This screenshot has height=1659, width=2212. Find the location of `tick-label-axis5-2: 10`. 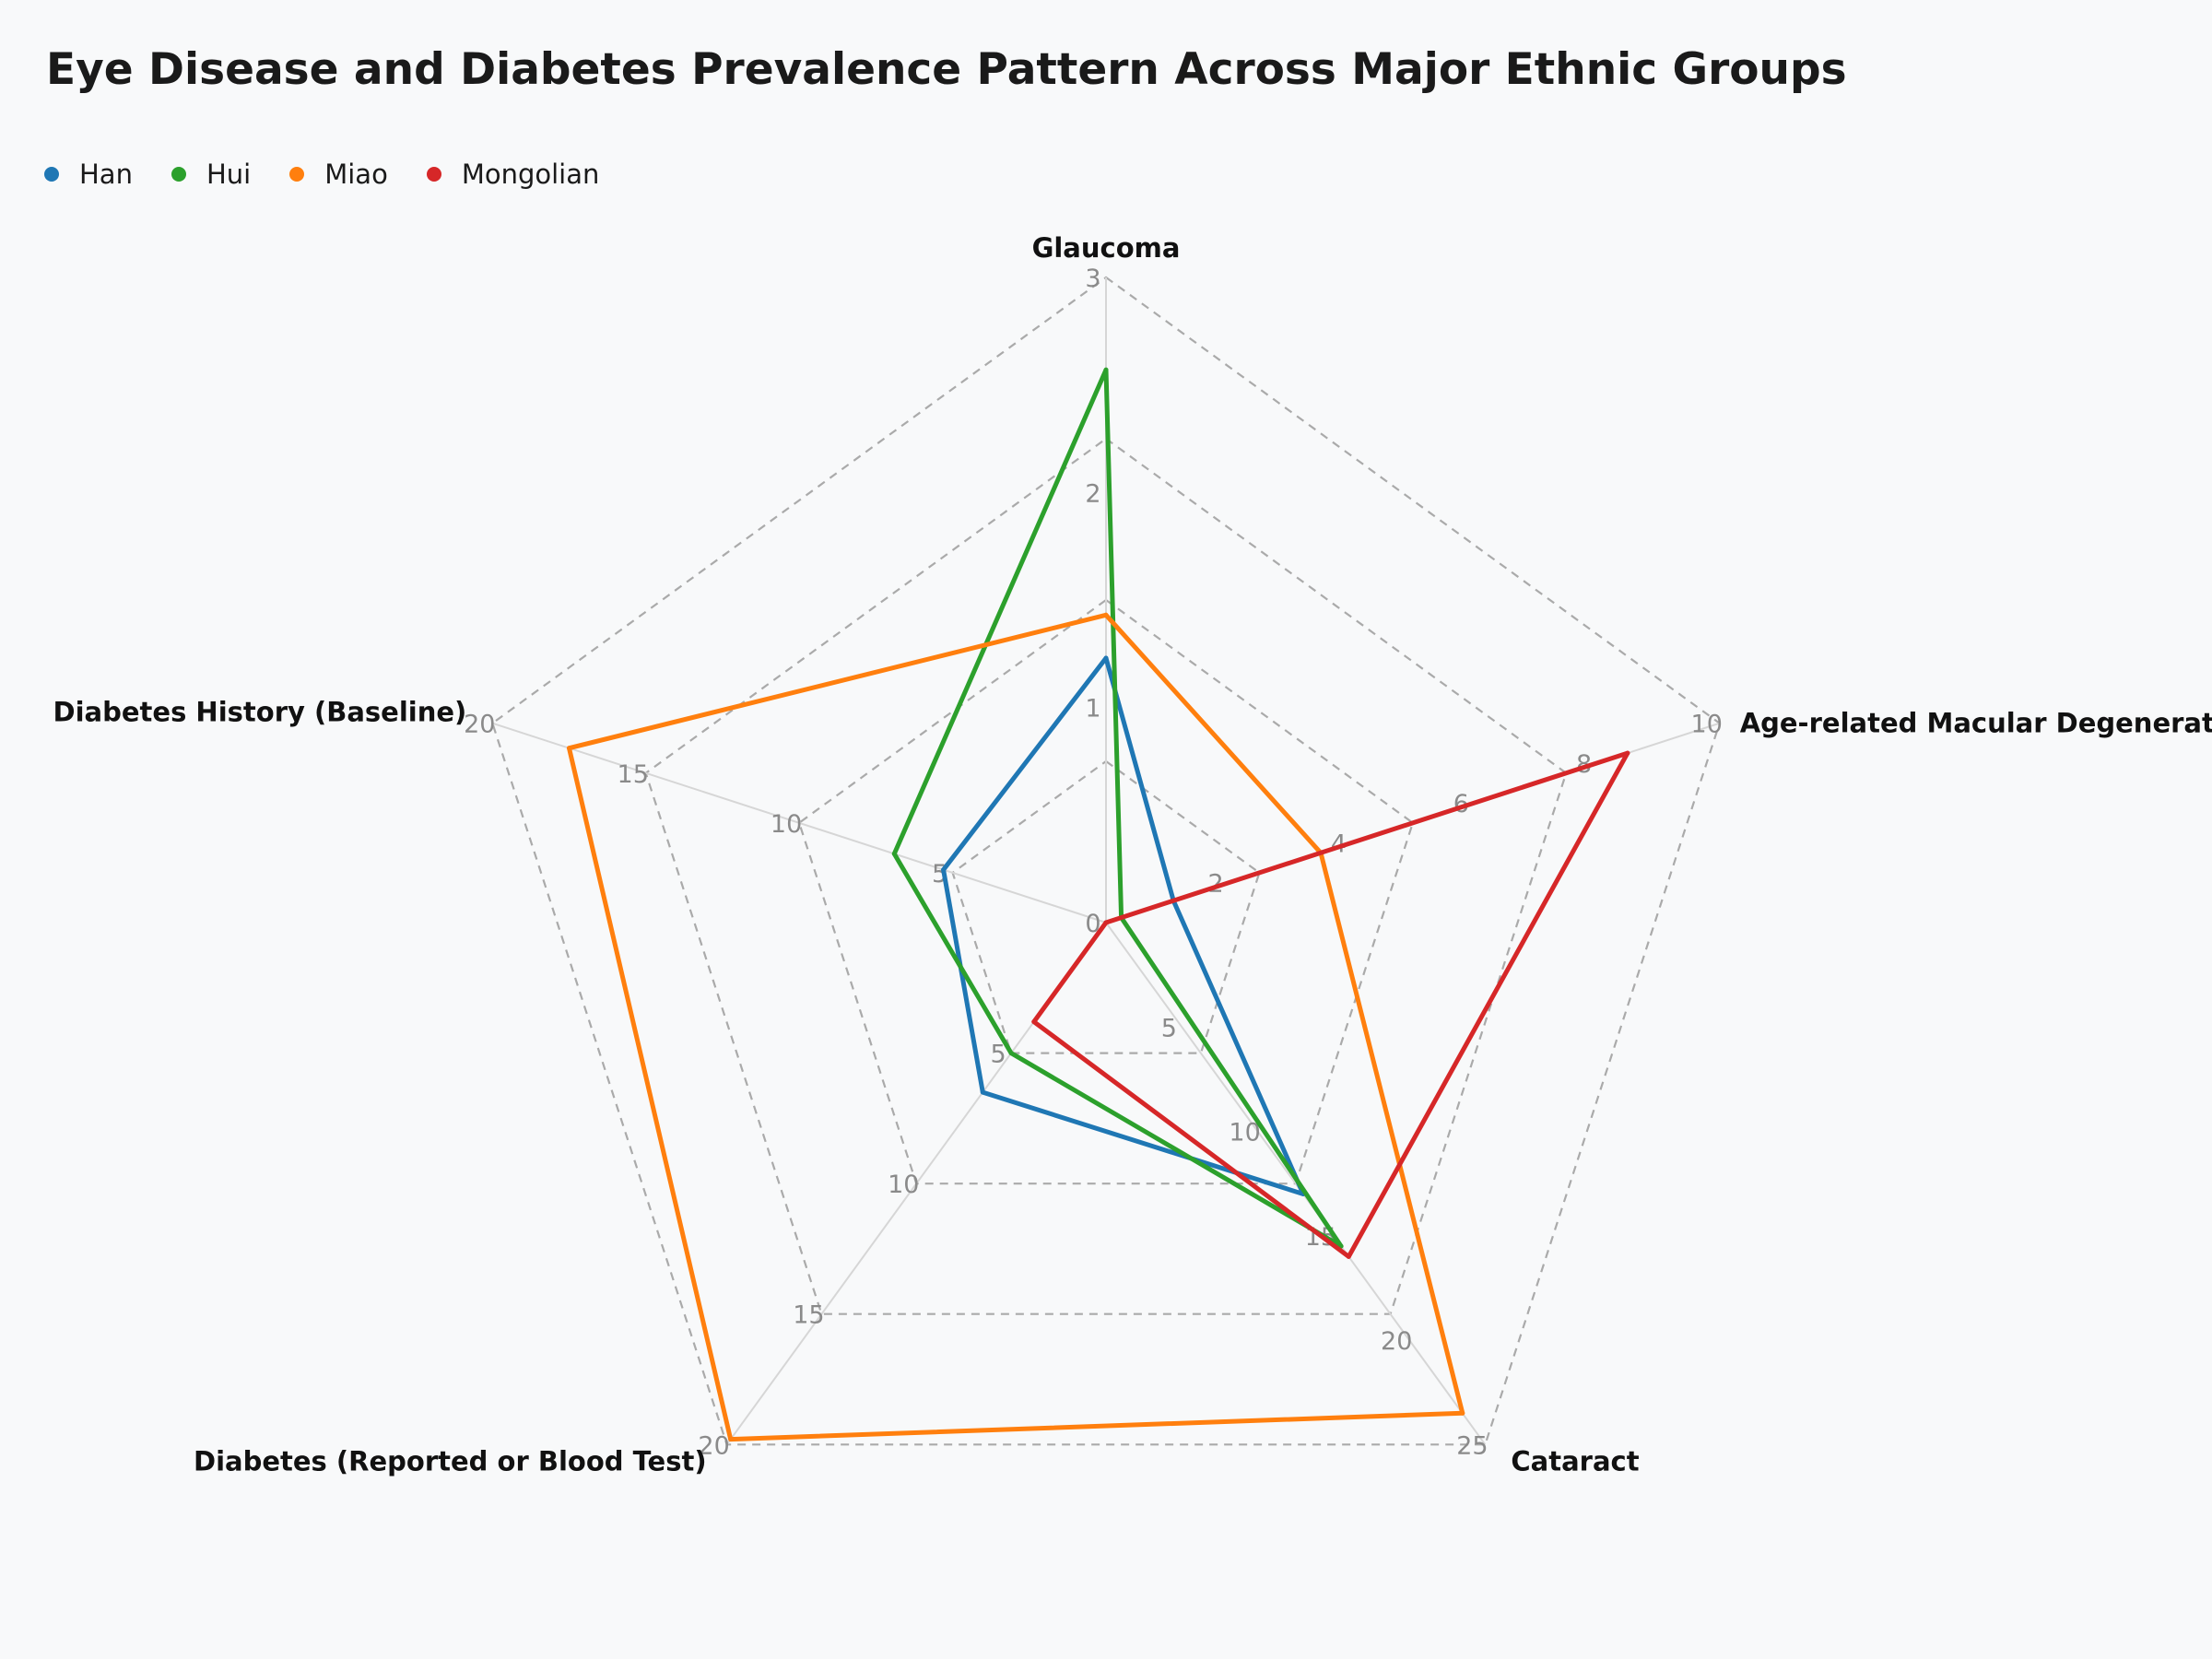

tick-label-axis5-2: 10 is located at coordinates (786, 824).